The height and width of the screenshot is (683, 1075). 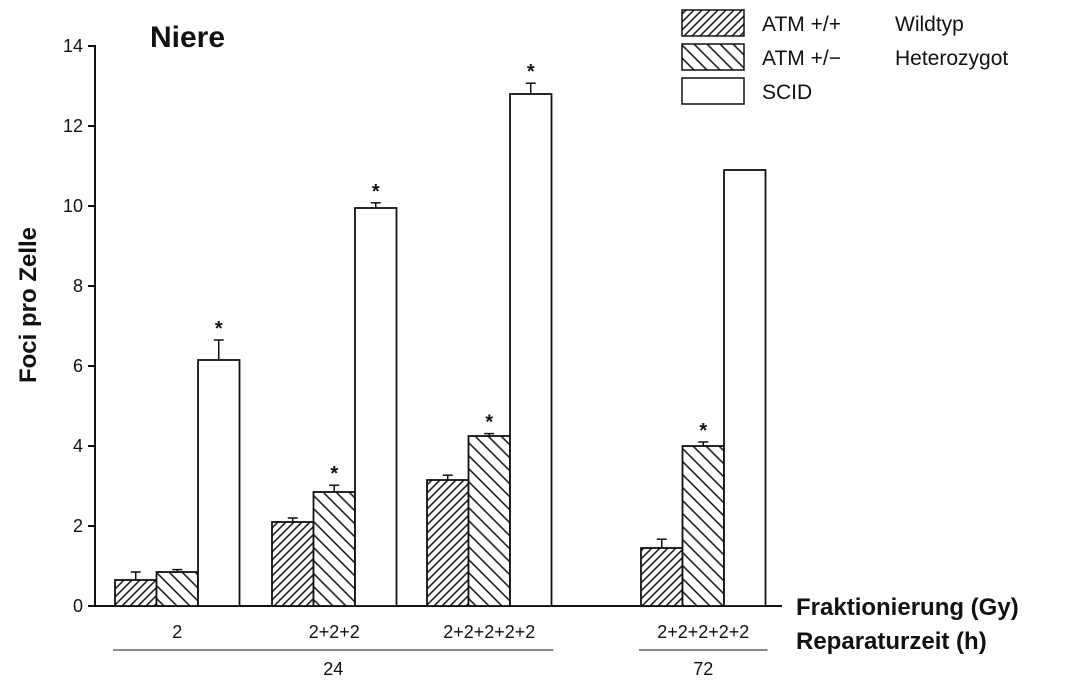 I want to click on y-tick-label: 10, so click(x=73, y=206).